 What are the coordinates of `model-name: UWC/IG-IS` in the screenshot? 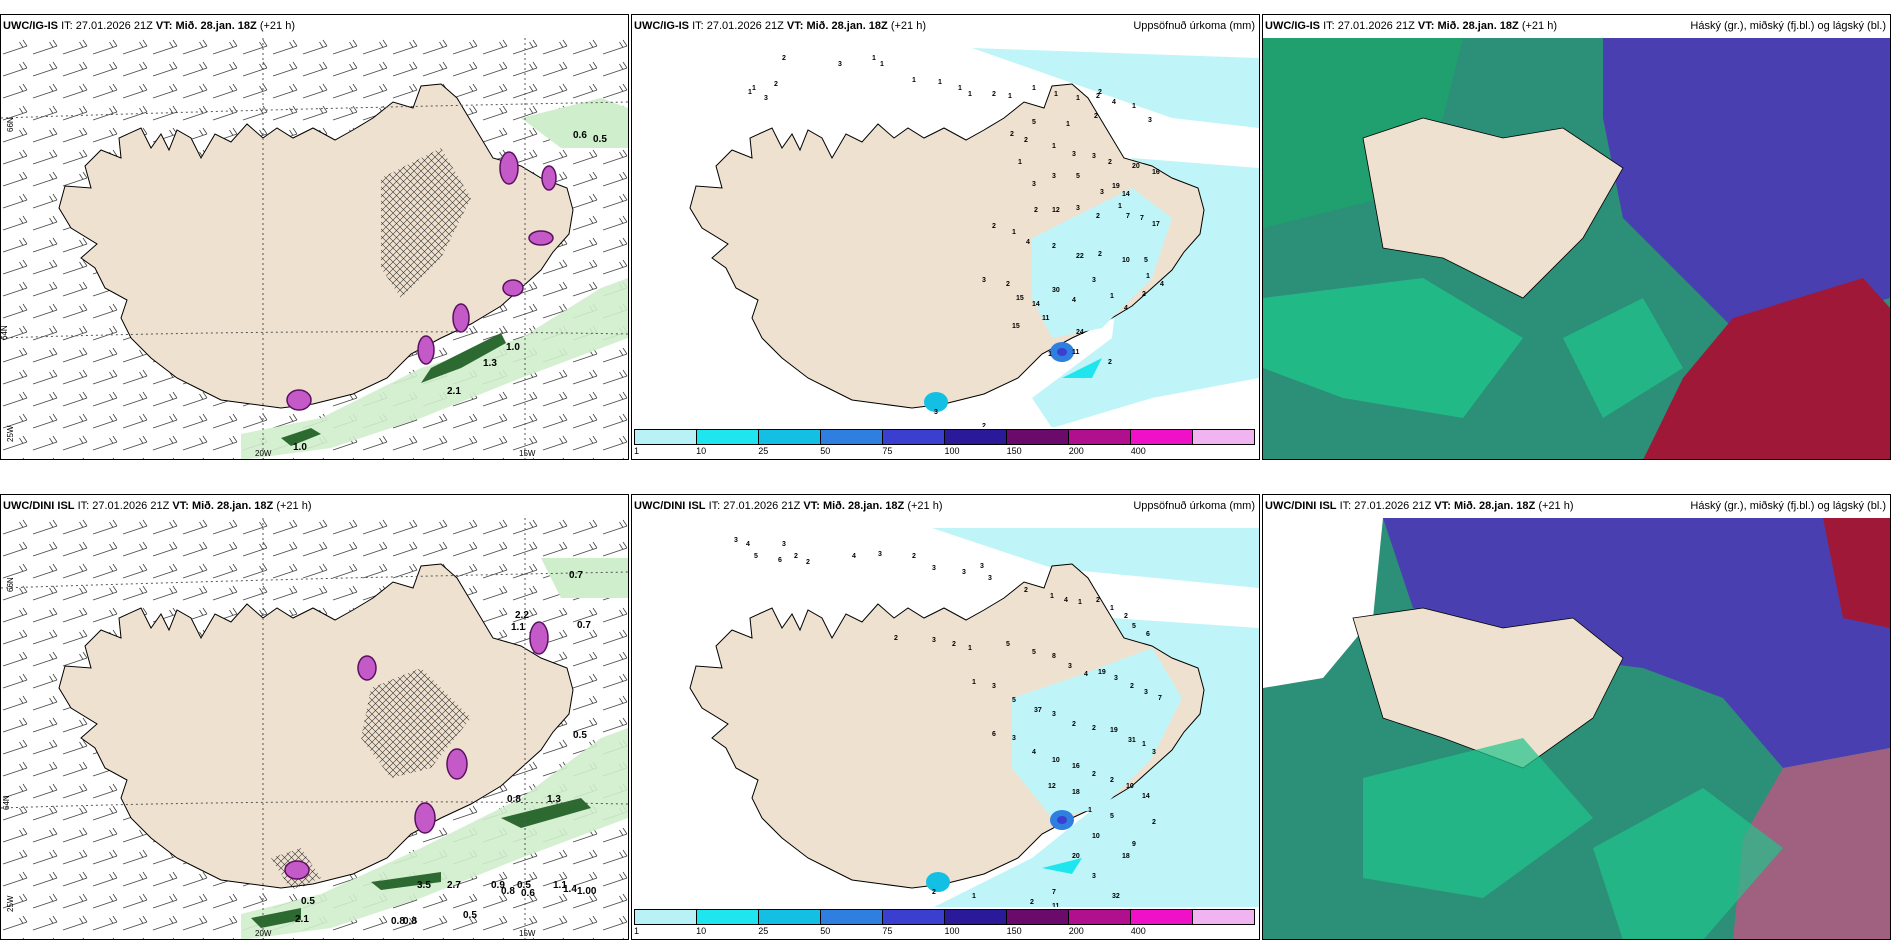 It's located at (1292, 26).